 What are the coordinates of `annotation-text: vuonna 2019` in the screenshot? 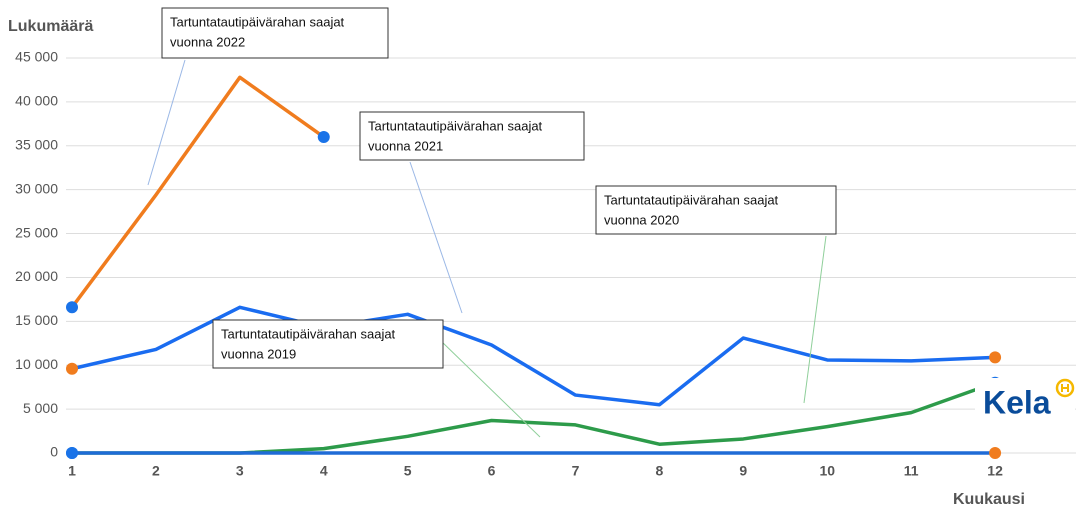 It's located at (258, 353).